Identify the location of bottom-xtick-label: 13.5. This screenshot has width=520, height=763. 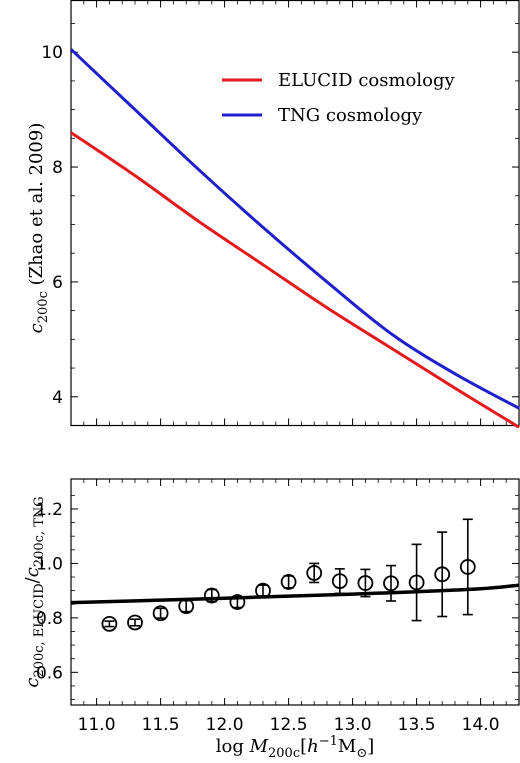
(417, 725).